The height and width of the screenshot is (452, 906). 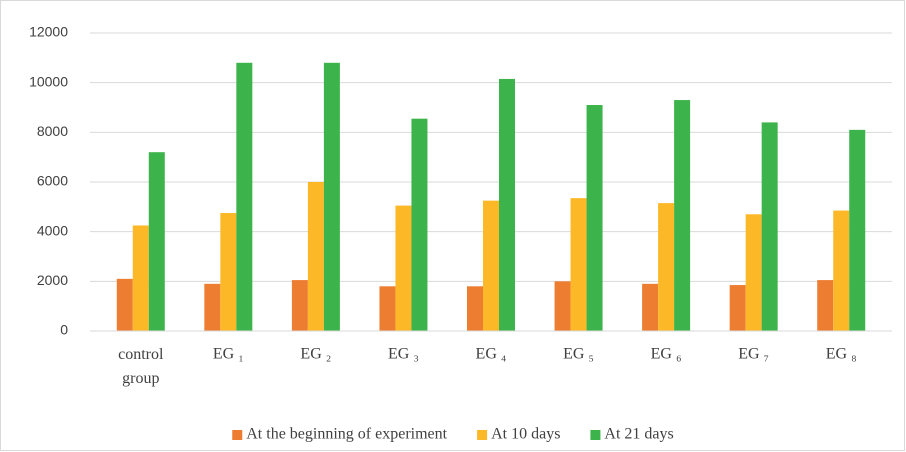 I want to click on x-tick-label: EG ₁, so click(x=228, y=354).